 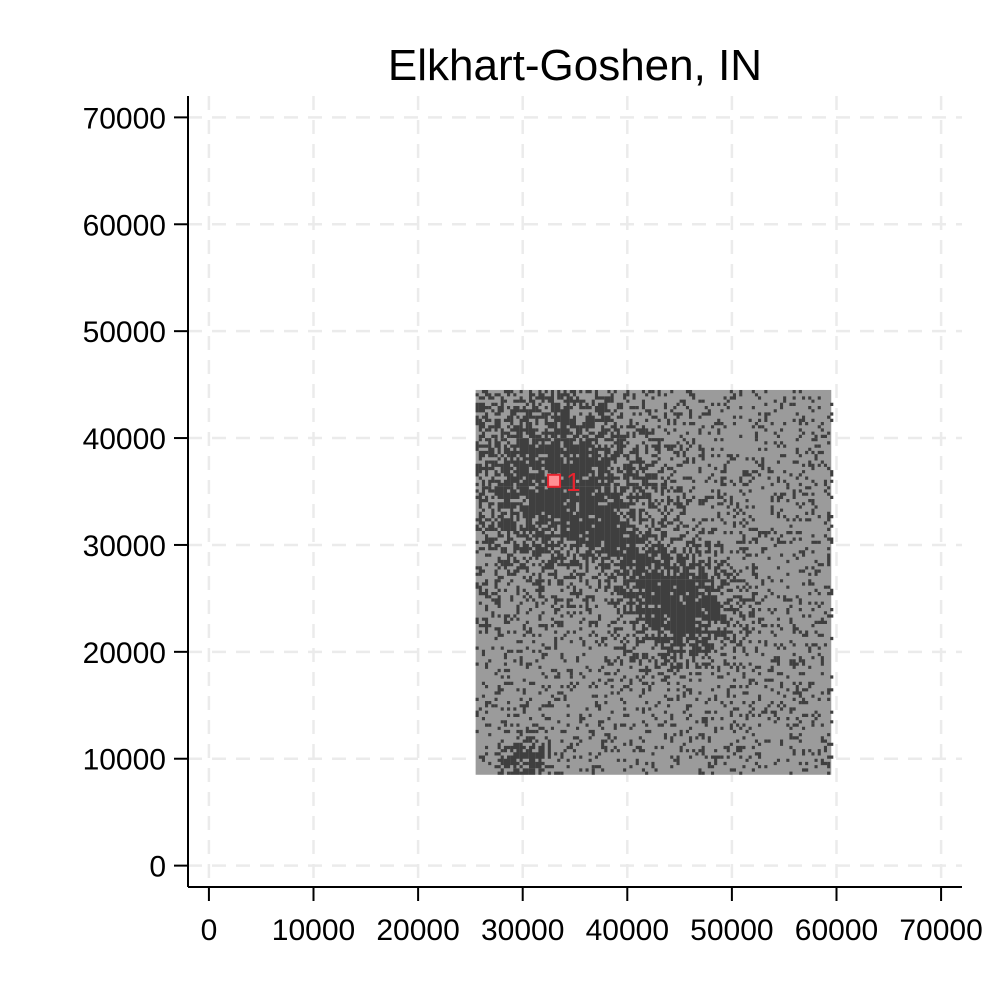 What do you see at coordinates (627, 930) in the screenshot?
I see `x-tick-label: 40000` at bounding box center [627, 930].